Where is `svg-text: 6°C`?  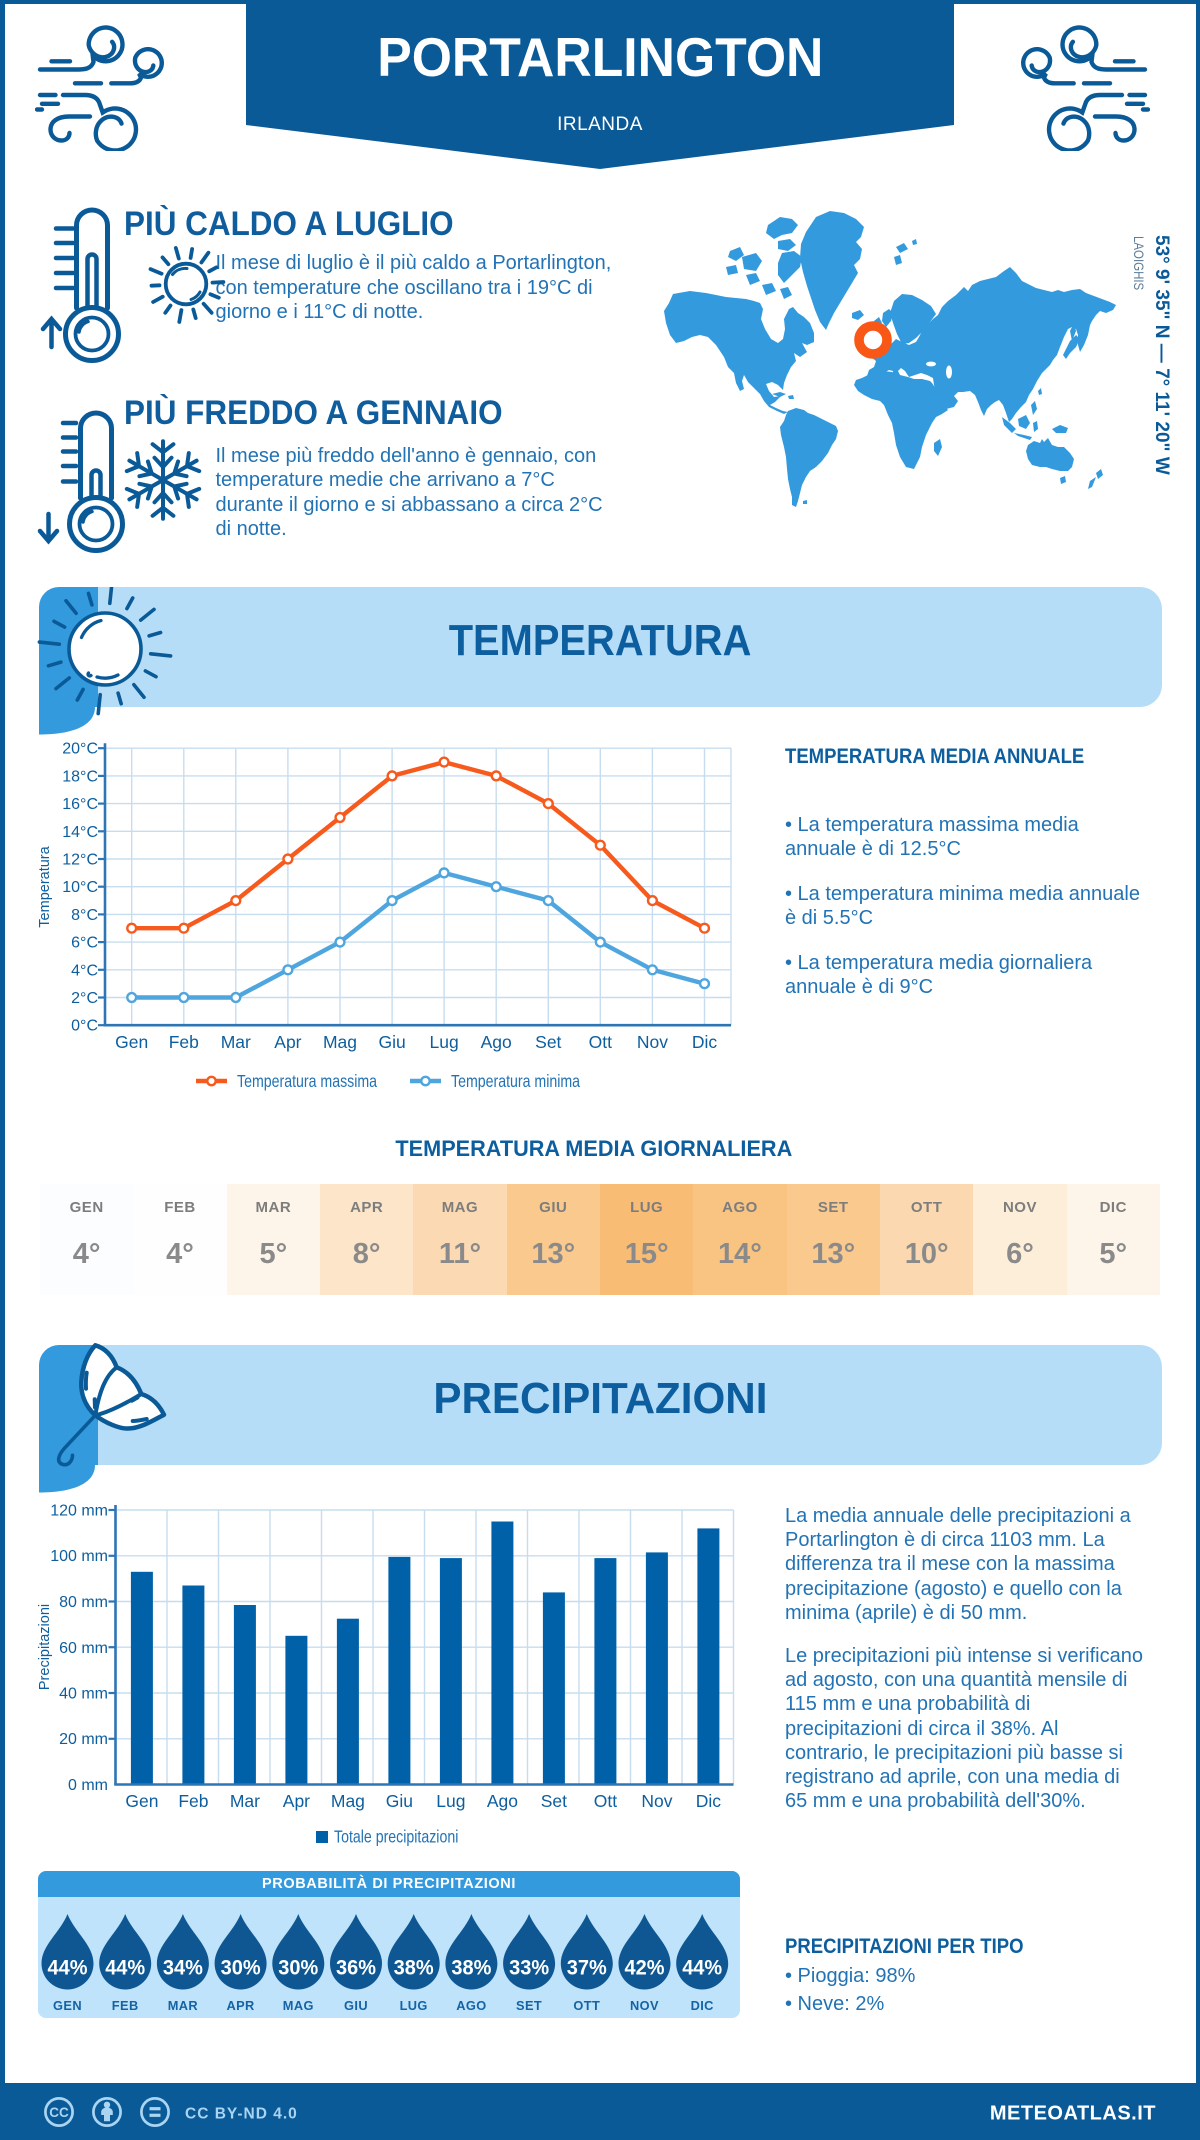 svg-text: 6°C is located at coordinates (84, 943).